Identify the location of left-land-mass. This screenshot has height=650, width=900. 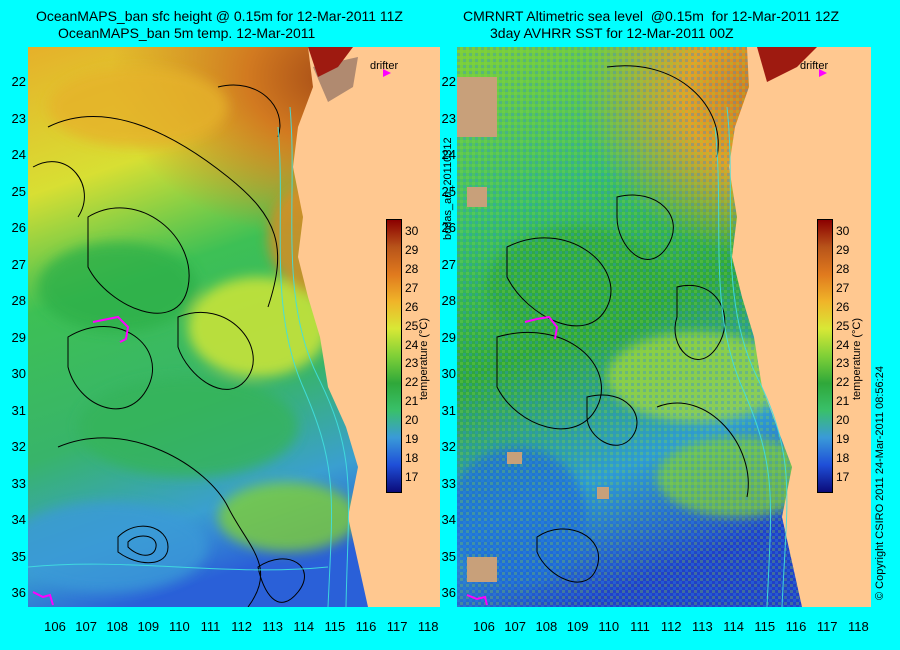
(366, 327).